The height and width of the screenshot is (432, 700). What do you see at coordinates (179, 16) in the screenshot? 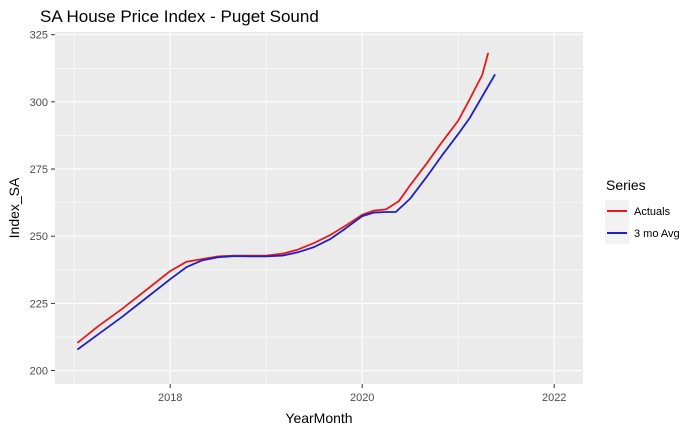
I see `chart-title: SA House Price Index - Puget Sound` at bounding box center [179, 16].